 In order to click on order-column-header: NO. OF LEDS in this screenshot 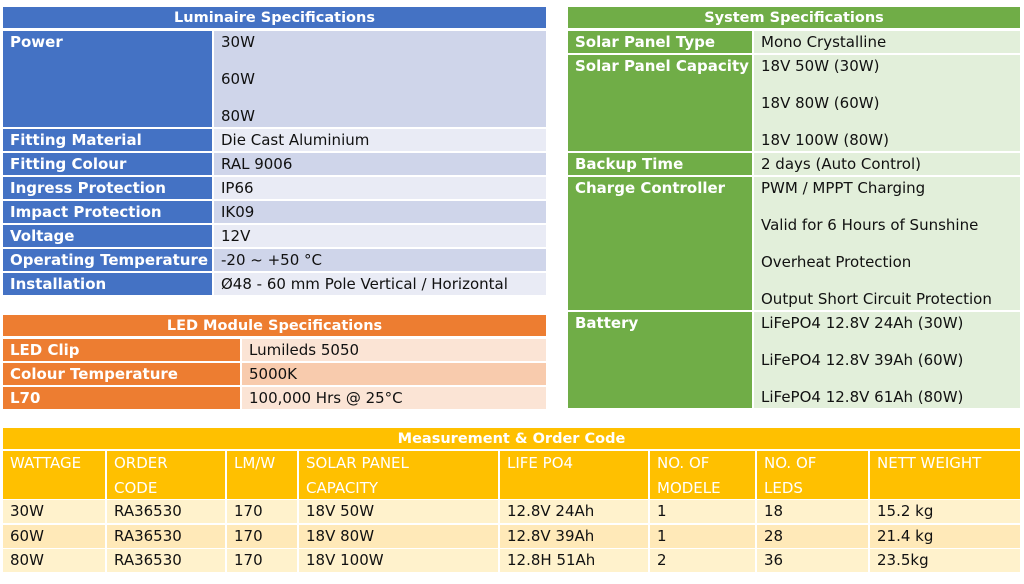, I will do `click(812, 475)`.